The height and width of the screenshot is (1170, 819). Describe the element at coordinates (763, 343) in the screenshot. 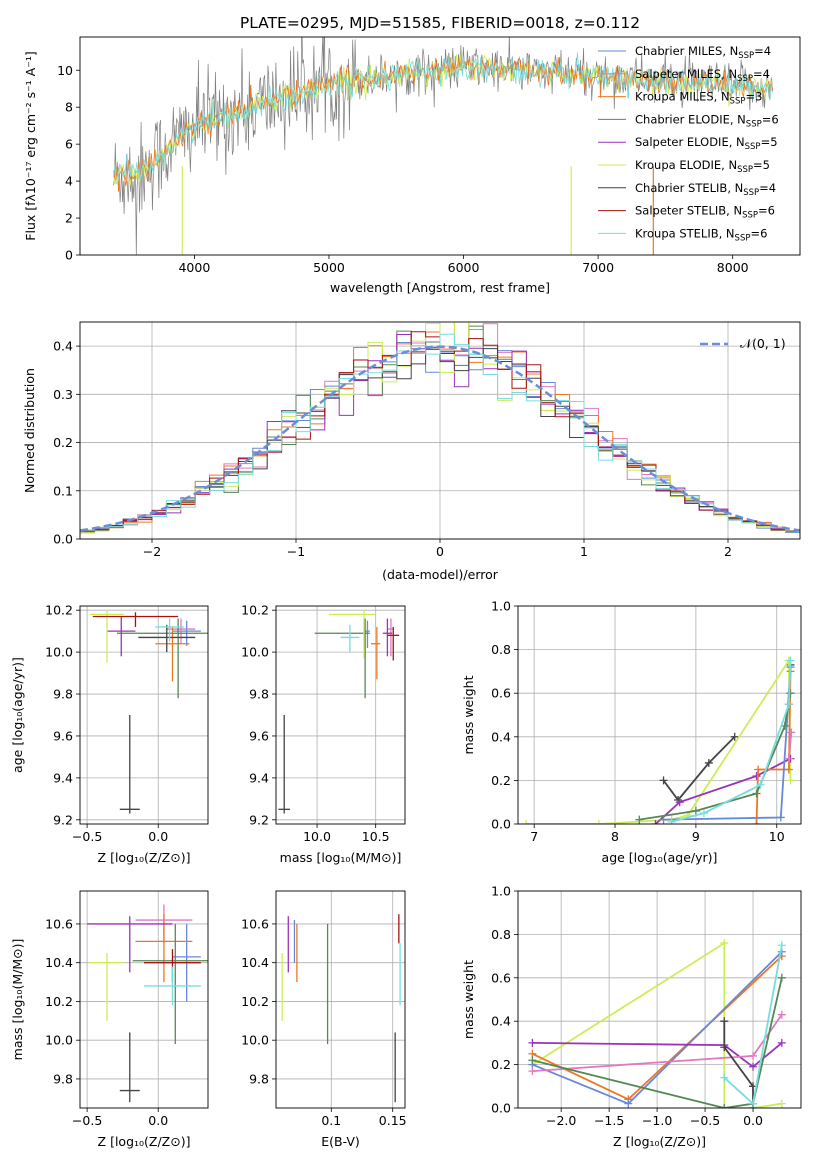

I see `legend-label: 𝒩(0, 1)` at that location.